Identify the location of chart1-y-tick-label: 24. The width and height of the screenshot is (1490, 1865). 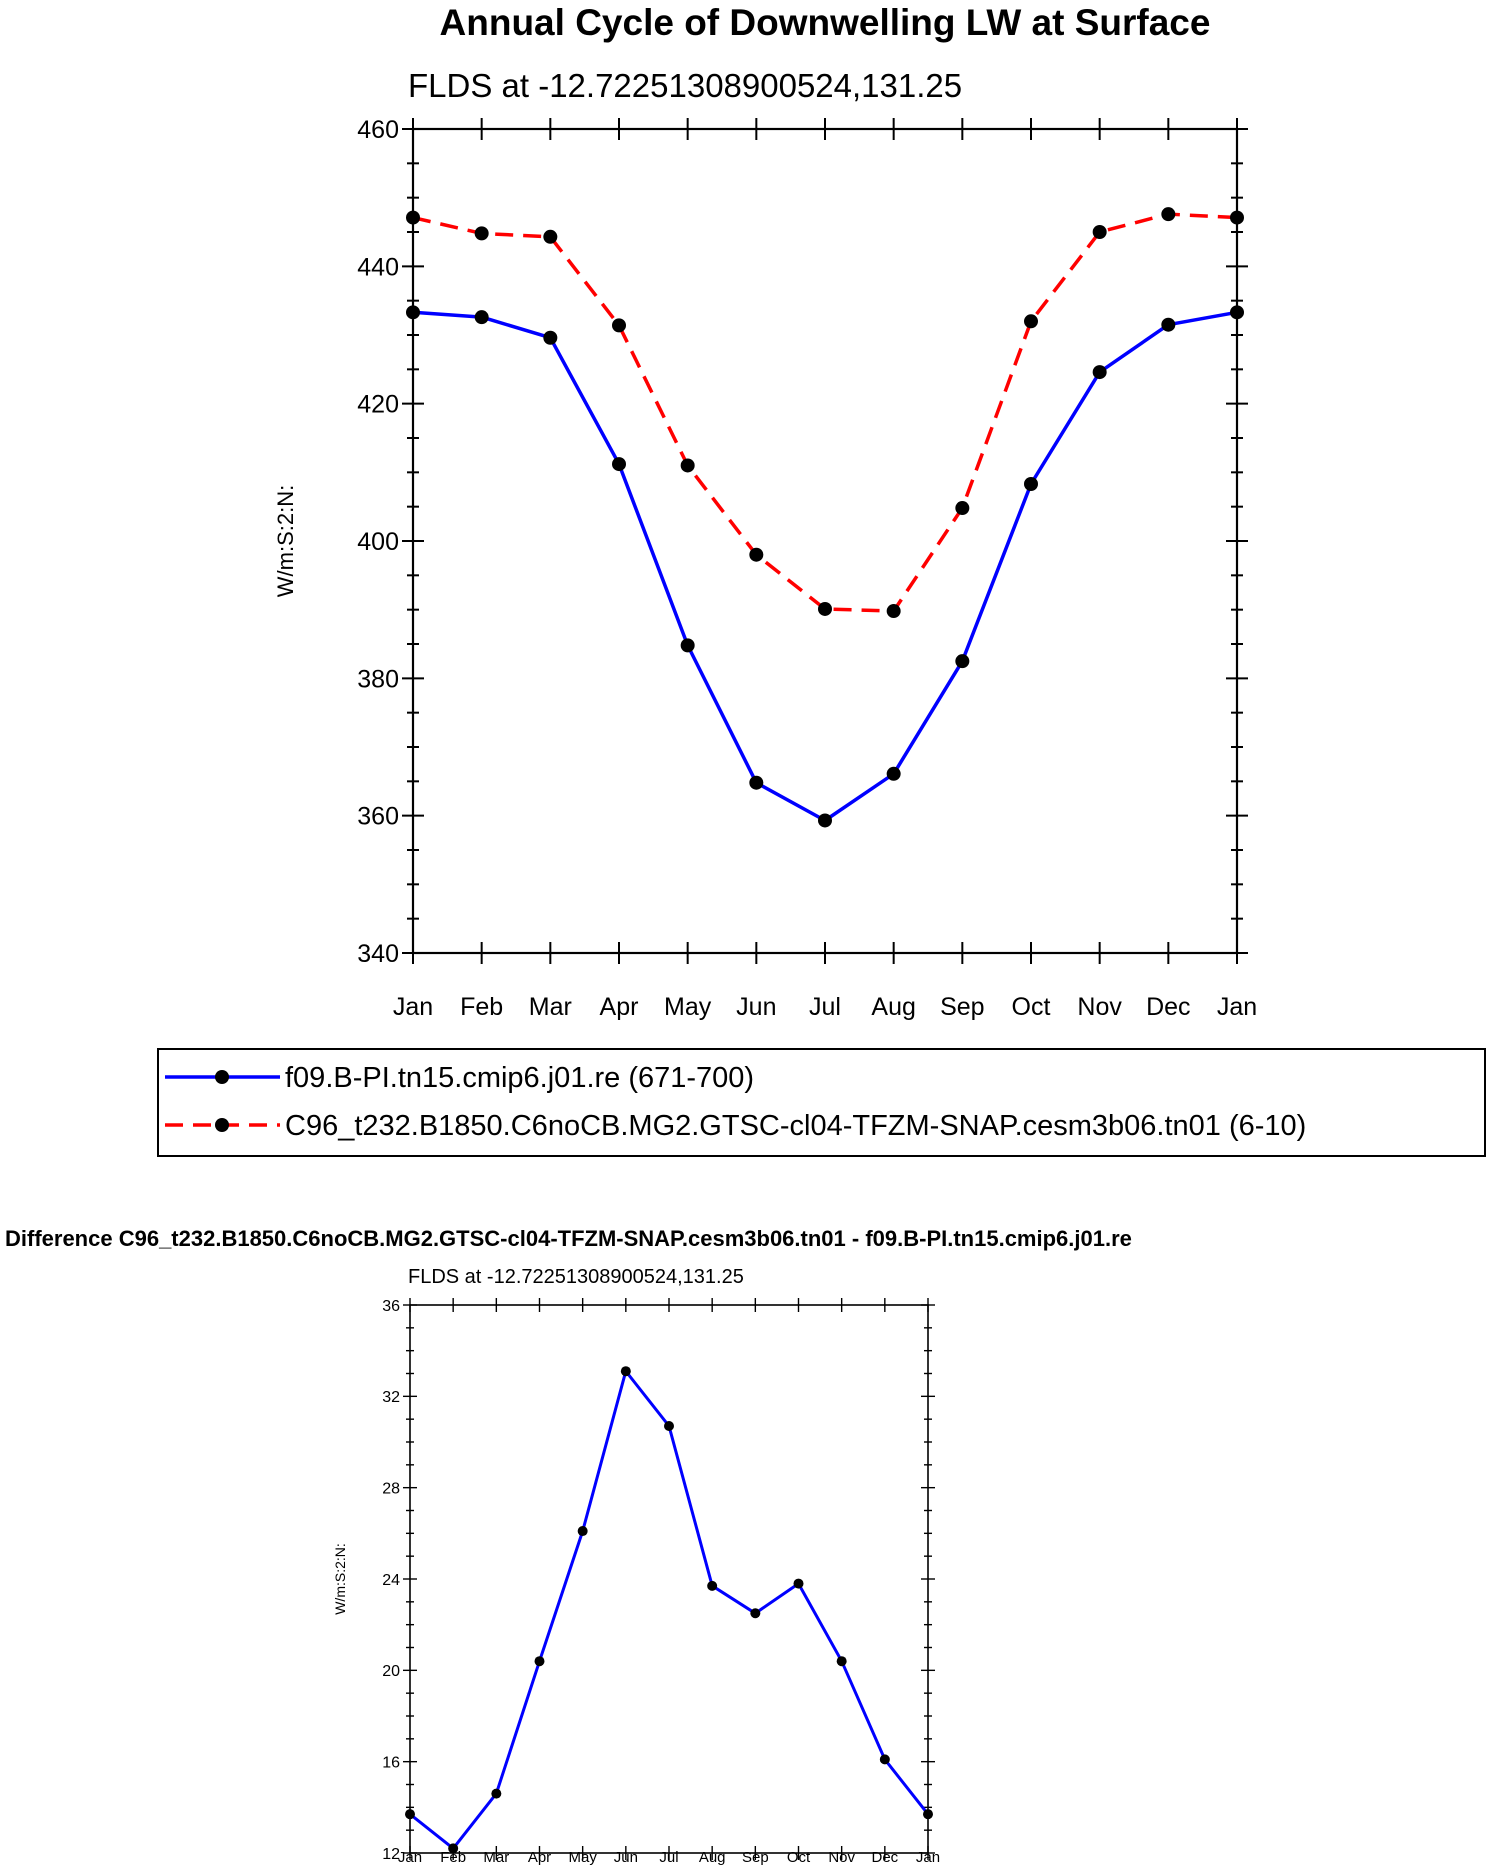
(391, 1580).